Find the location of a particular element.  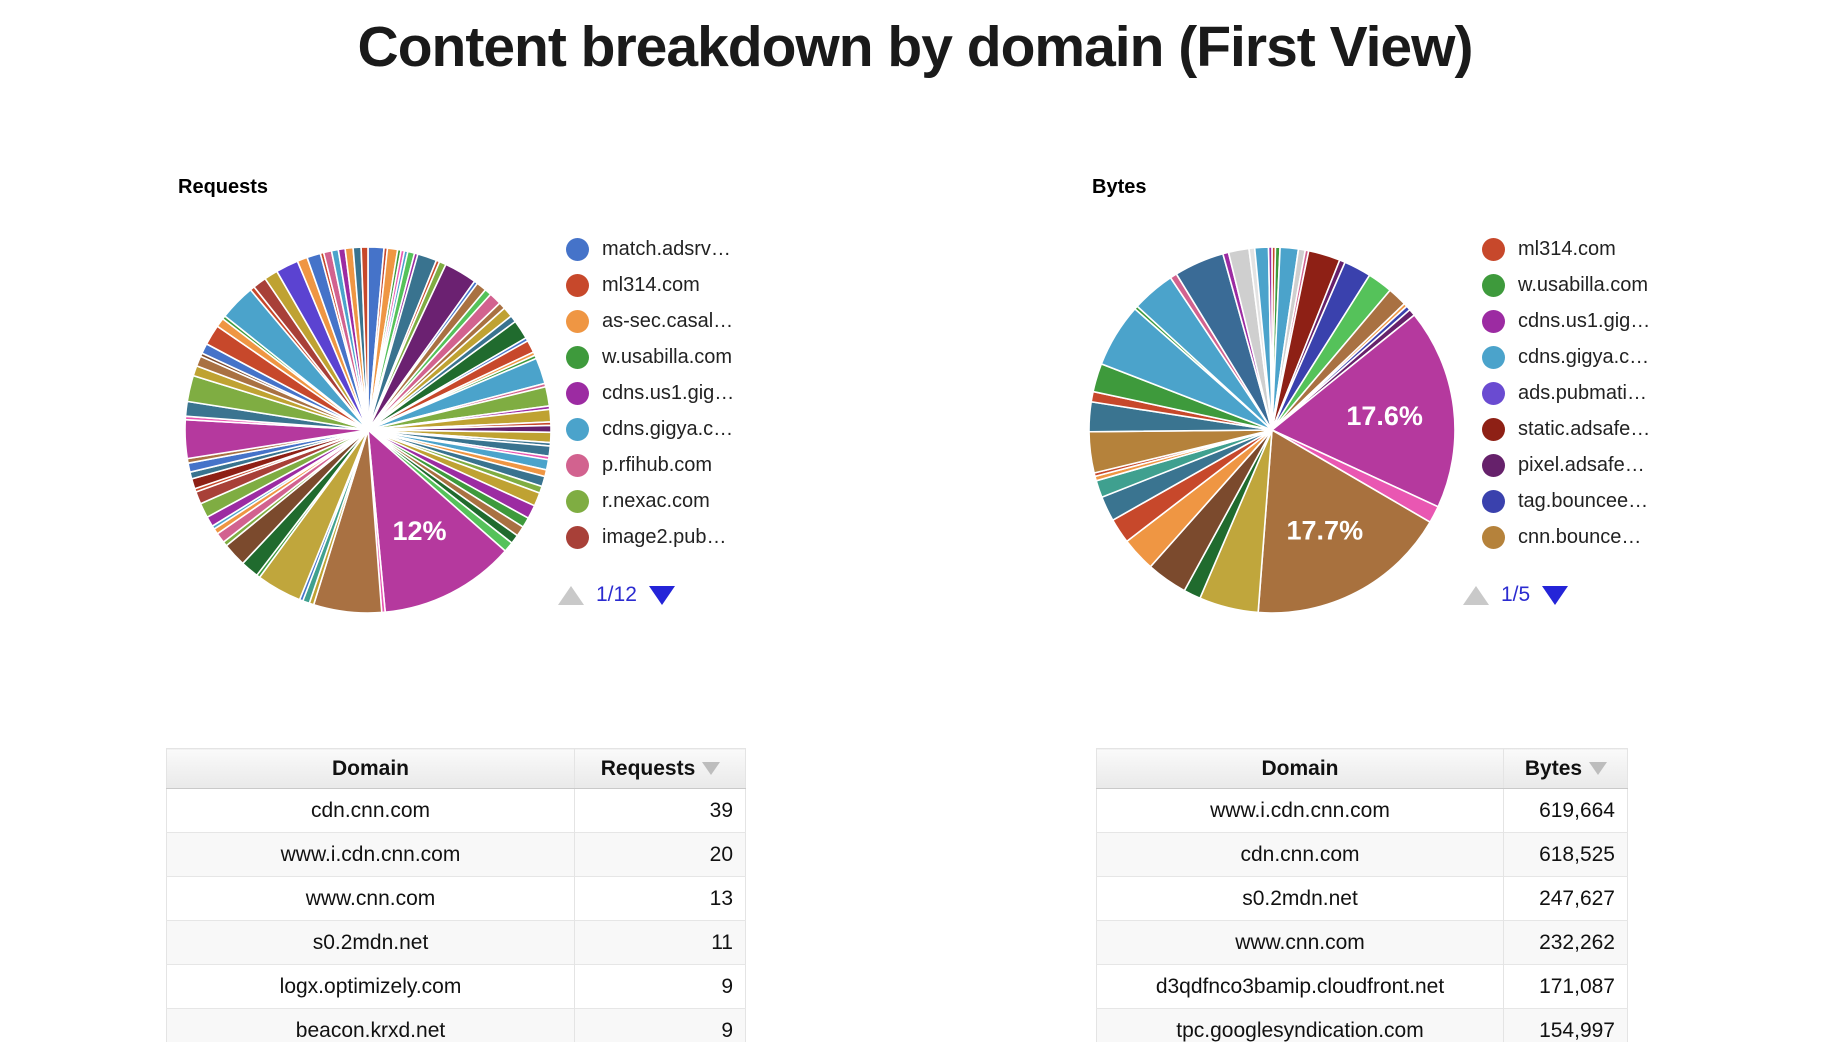

table-row: cdn.cnn.com 39 is located at coordinates (456, 810).